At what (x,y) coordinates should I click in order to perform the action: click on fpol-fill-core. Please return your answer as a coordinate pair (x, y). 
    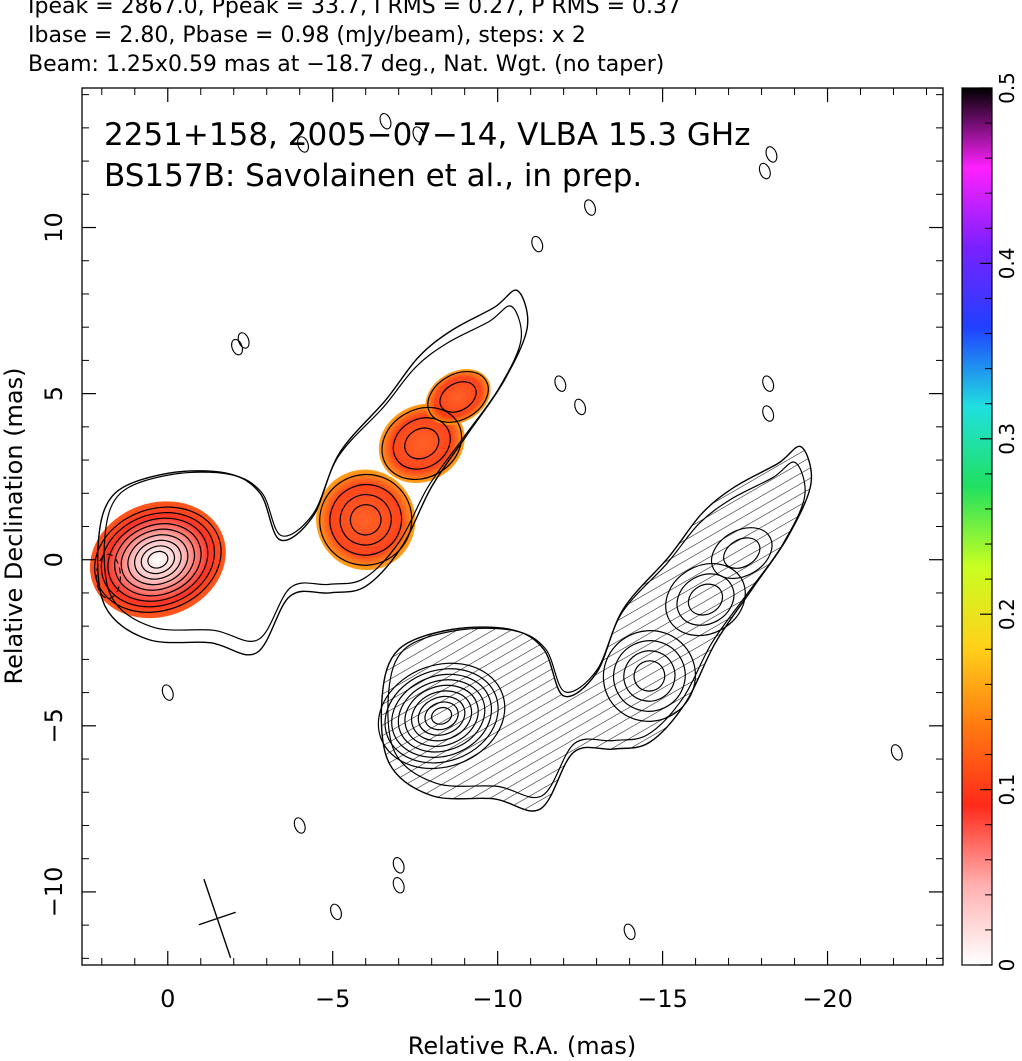
    Looking at the image, I should click on (157, 560).